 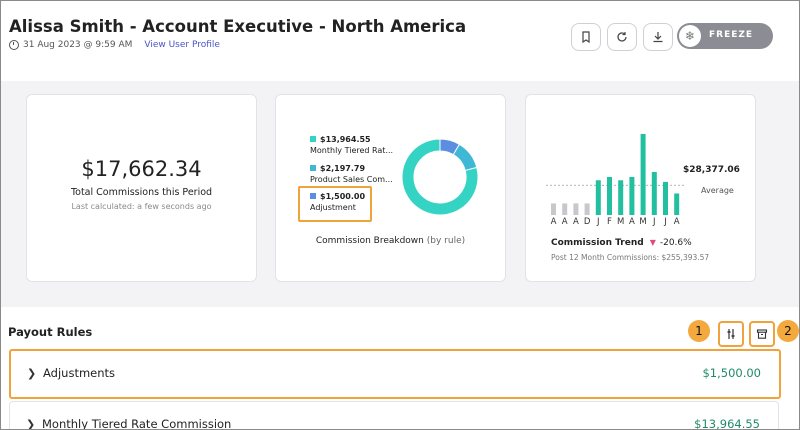 What do you see at coordinates (711, 170) in the screenshot?
I see `trend-average-value: $28,377.06` at bounding box center [711, 170].